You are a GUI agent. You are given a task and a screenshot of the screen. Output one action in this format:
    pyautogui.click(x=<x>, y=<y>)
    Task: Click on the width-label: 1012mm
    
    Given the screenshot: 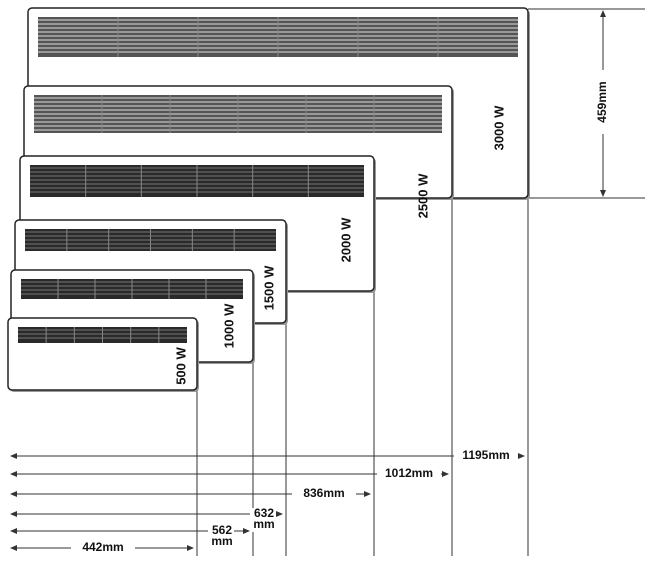 What is the action you would take?
    pyautogui.click(x=409, y=473)
    